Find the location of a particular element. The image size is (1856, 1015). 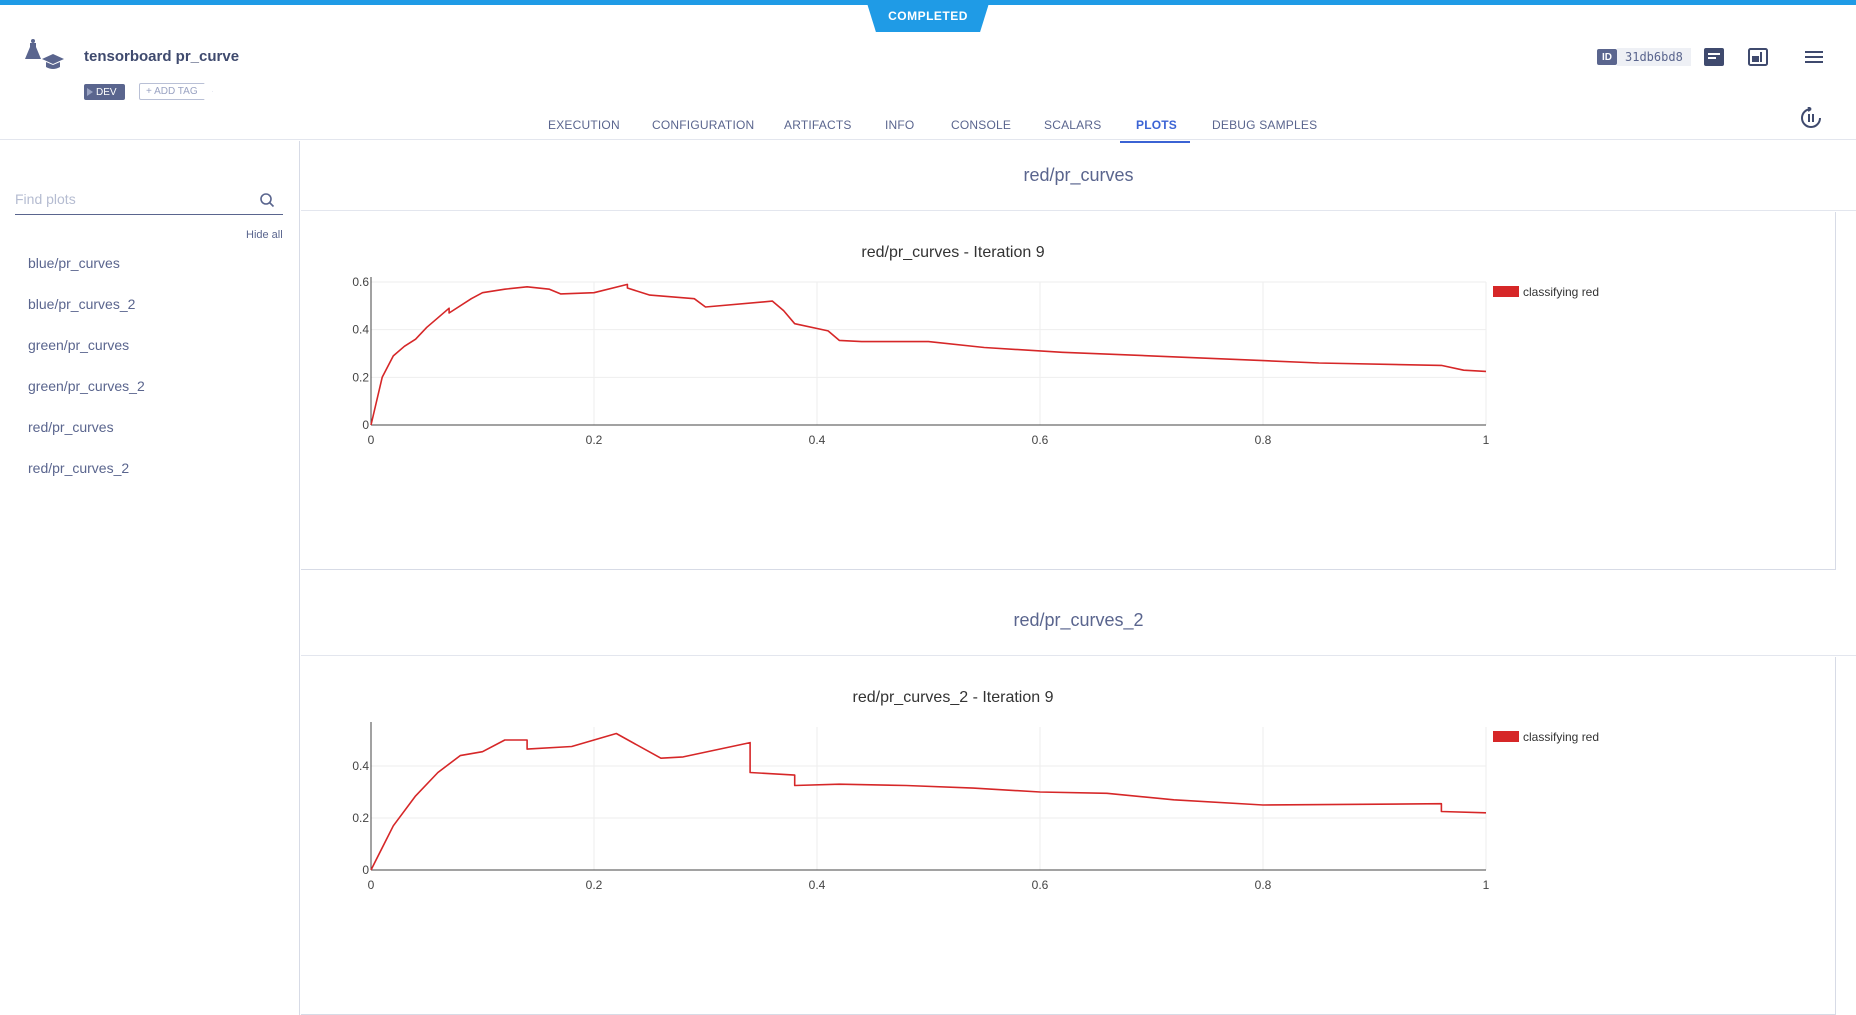

info-panel-icon is located at coordinates (1714, 57).